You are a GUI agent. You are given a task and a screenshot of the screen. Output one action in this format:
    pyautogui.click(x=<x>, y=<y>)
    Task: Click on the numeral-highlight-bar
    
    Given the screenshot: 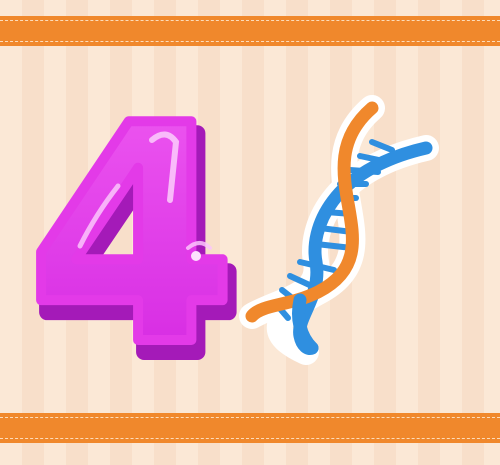 What is the action you would take?
    pyautogui.click(x=199, y=245)
    